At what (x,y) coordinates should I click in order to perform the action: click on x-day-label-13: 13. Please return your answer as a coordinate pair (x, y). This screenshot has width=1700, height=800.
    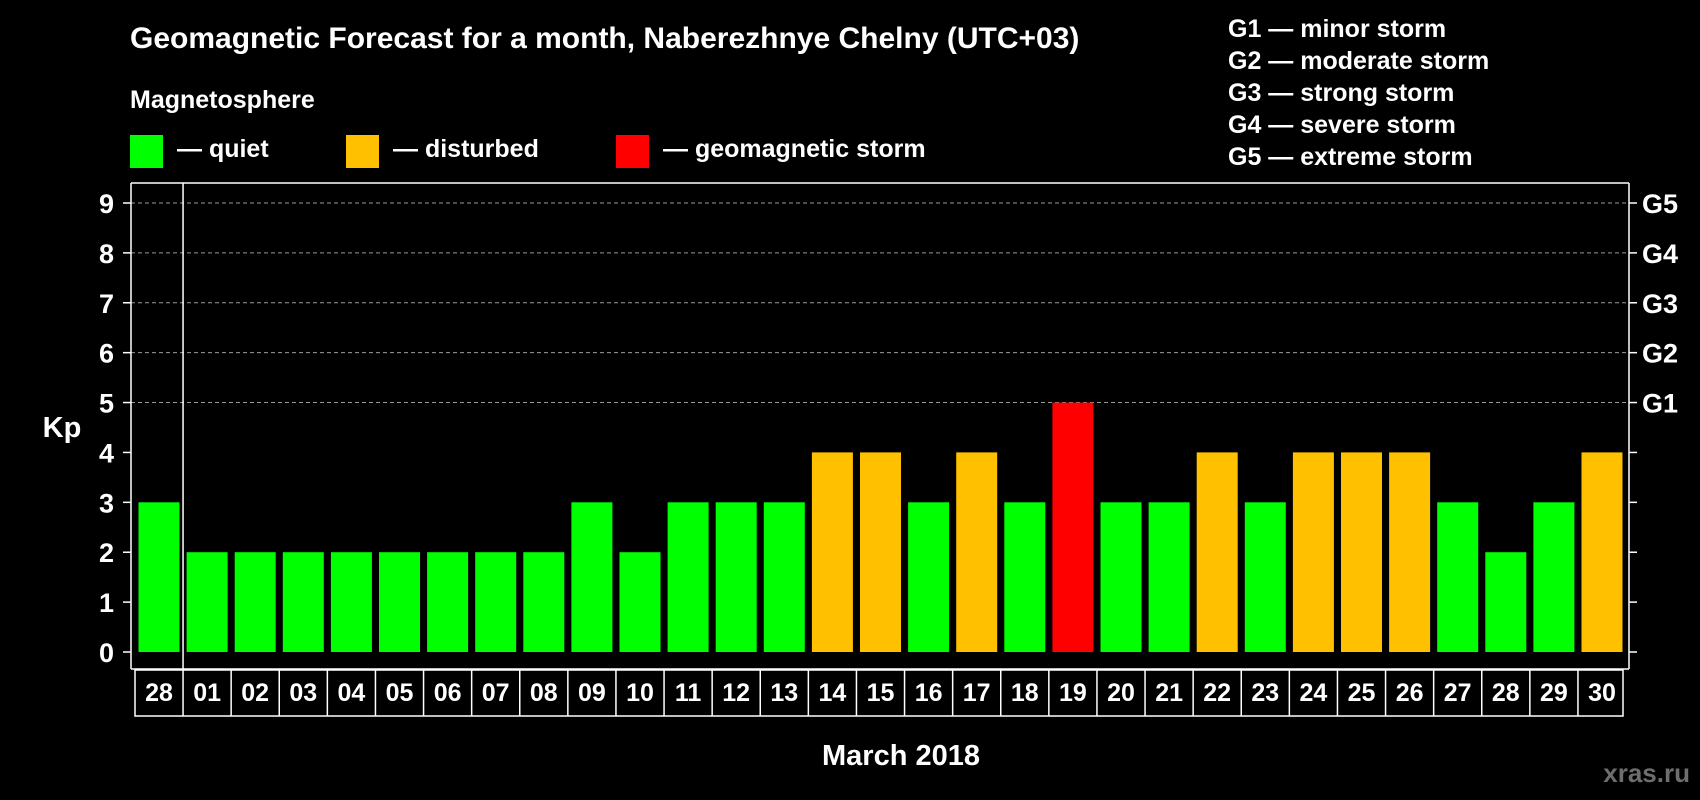
    Looking at the image, I should click on (784, 693).